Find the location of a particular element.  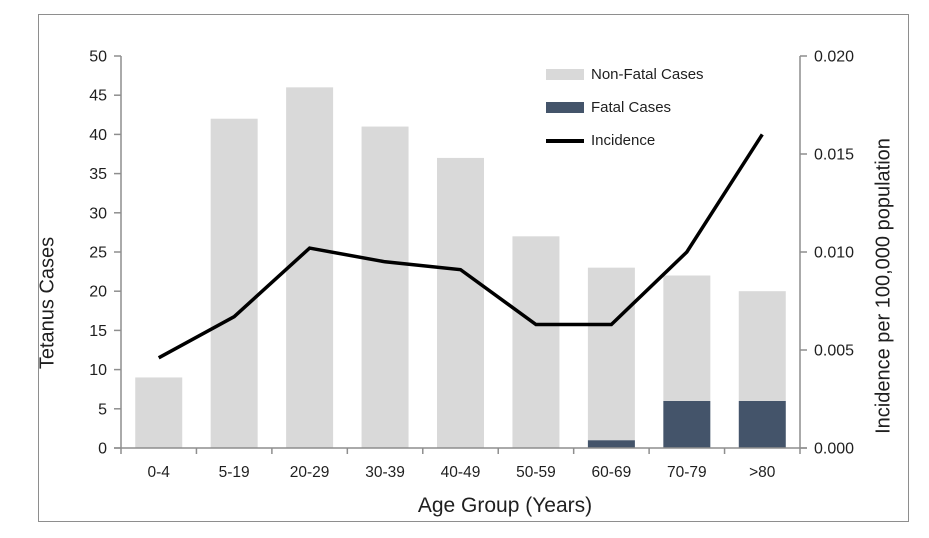

left-axis-tick-label: 10 is located at coordinates (98, 370).